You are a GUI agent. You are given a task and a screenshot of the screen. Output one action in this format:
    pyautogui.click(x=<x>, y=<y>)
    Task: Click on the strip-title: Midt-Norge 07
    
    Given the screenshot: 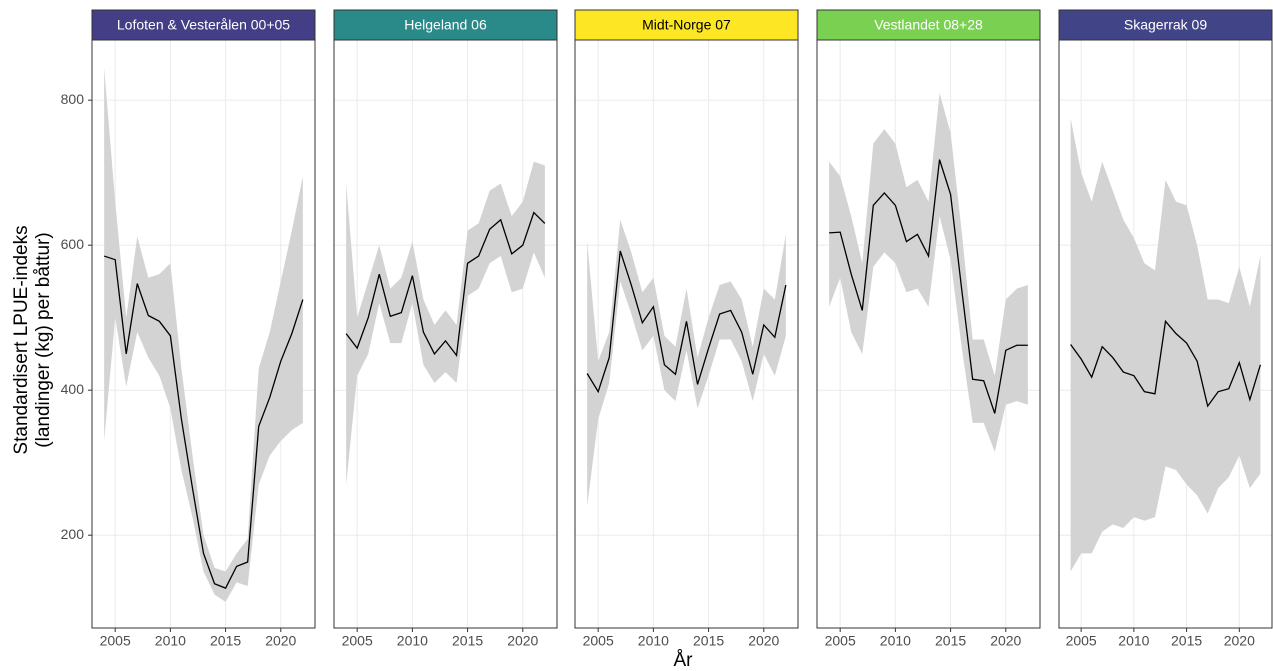 What is the action you would take?
    pyautogui.click(x=686, y=25)
    